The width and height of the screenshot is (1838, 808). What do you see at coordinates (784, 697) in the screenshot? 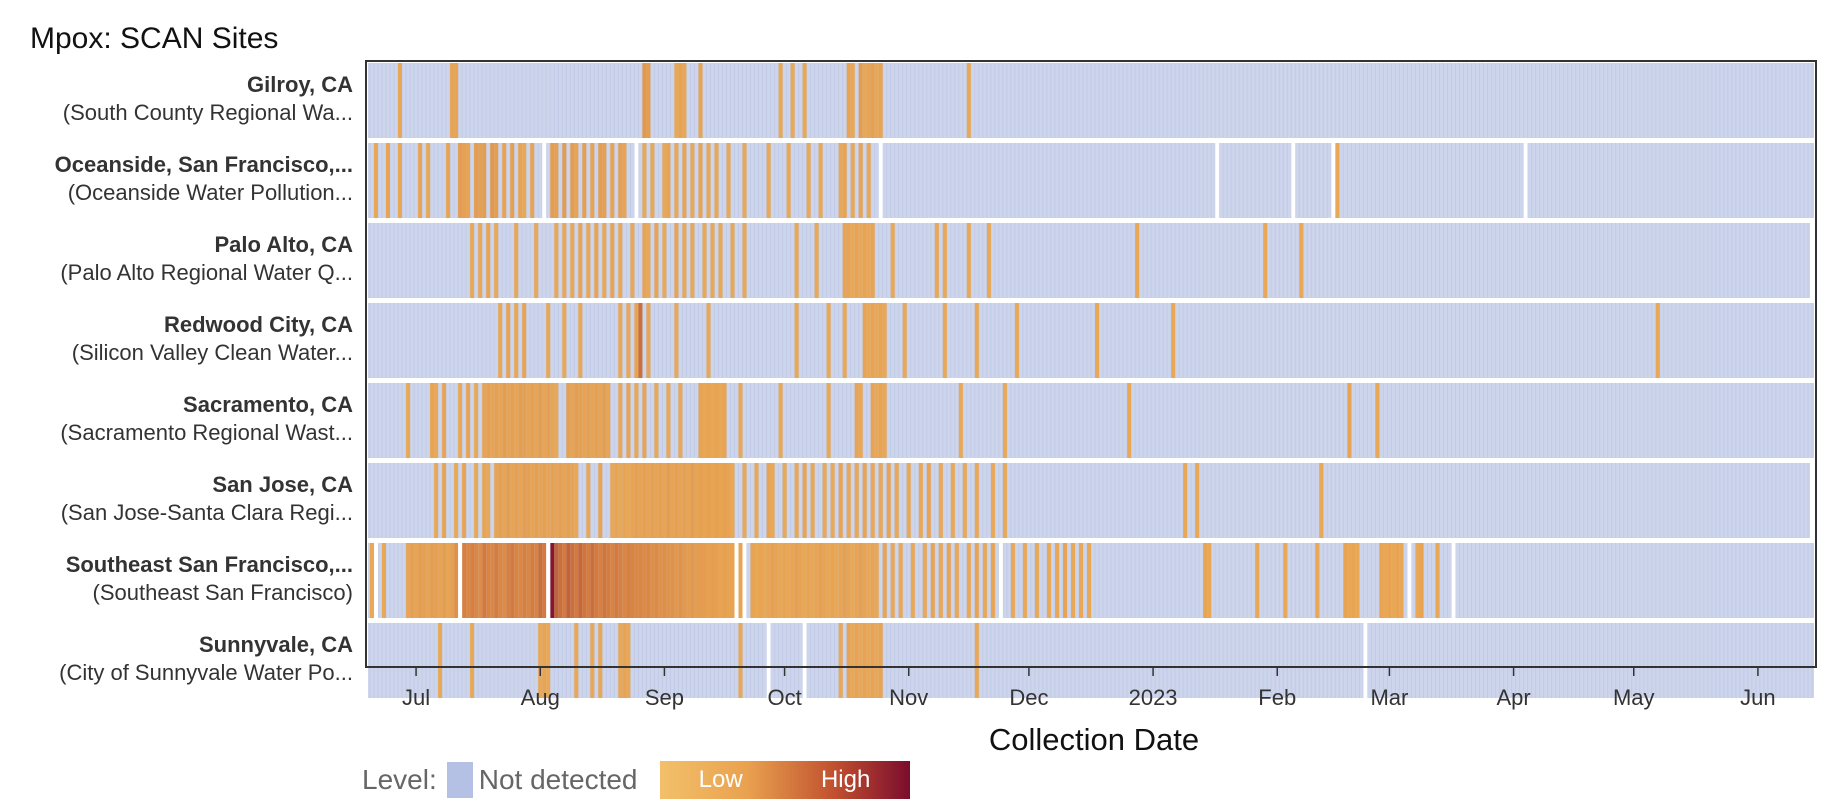
I see `x-tick-label: Oct` at bounding box center [784, 697].